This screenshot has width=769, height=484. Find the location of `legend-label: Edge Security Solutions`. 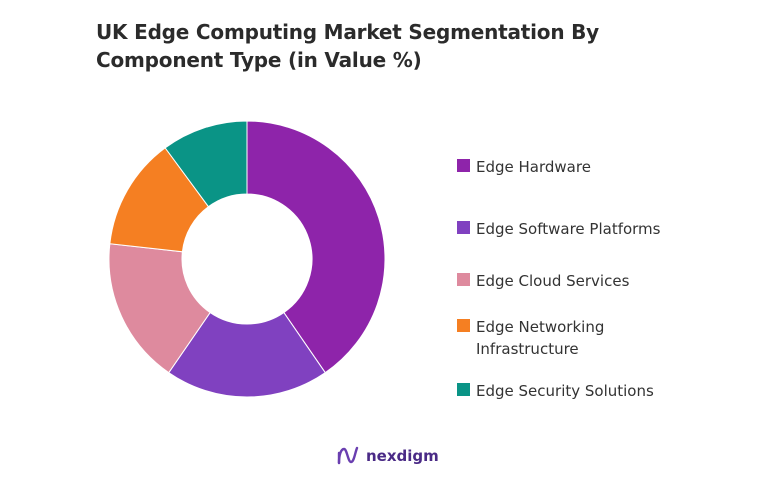

legend-label: Edge Security Solutions is located at coordinates (586, 391).